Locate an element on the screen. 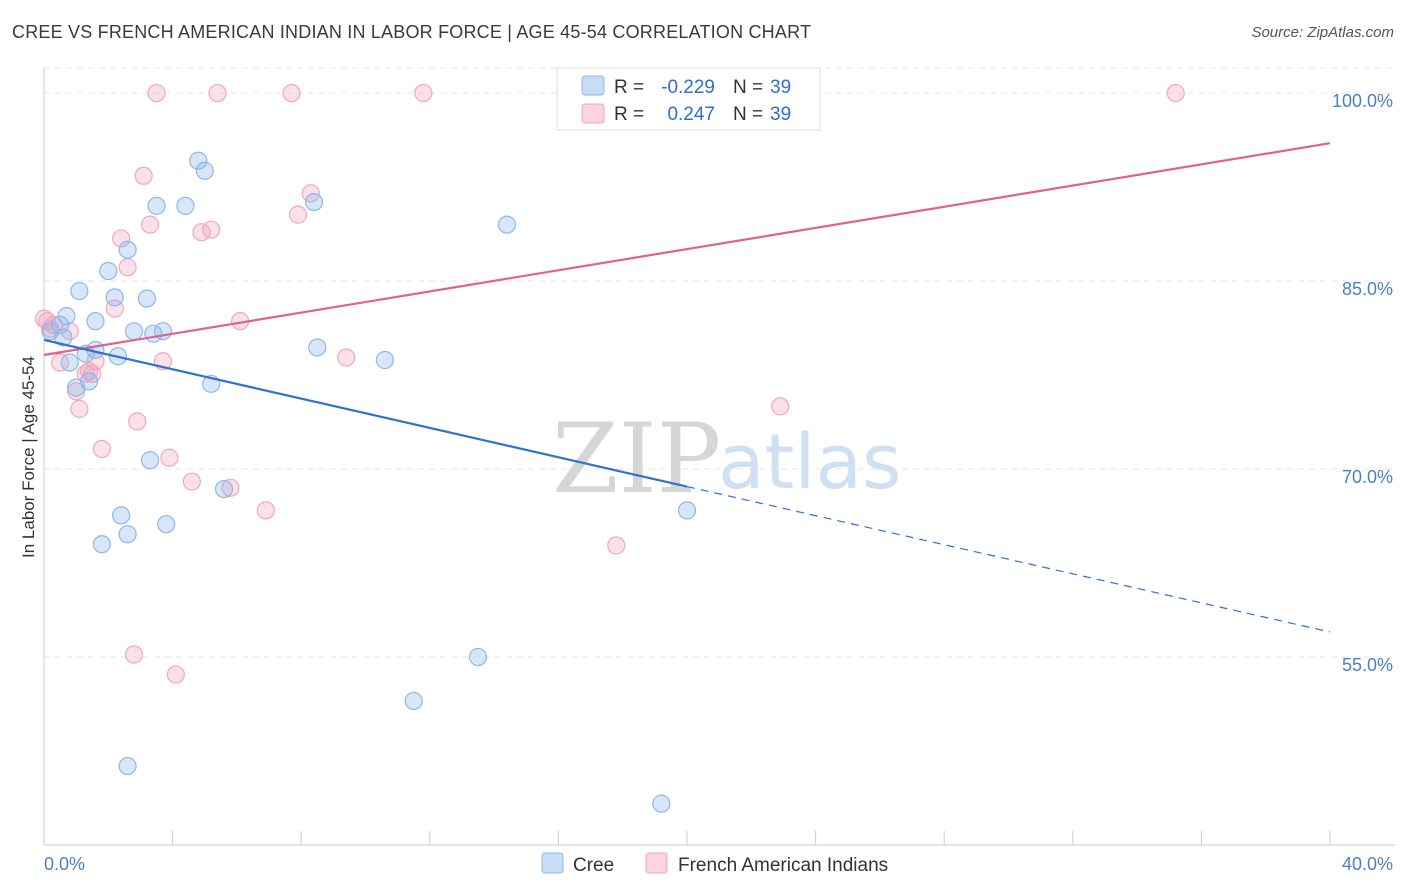  y-tick-label-3: 100.0% is located at coordinates (1362, 101).